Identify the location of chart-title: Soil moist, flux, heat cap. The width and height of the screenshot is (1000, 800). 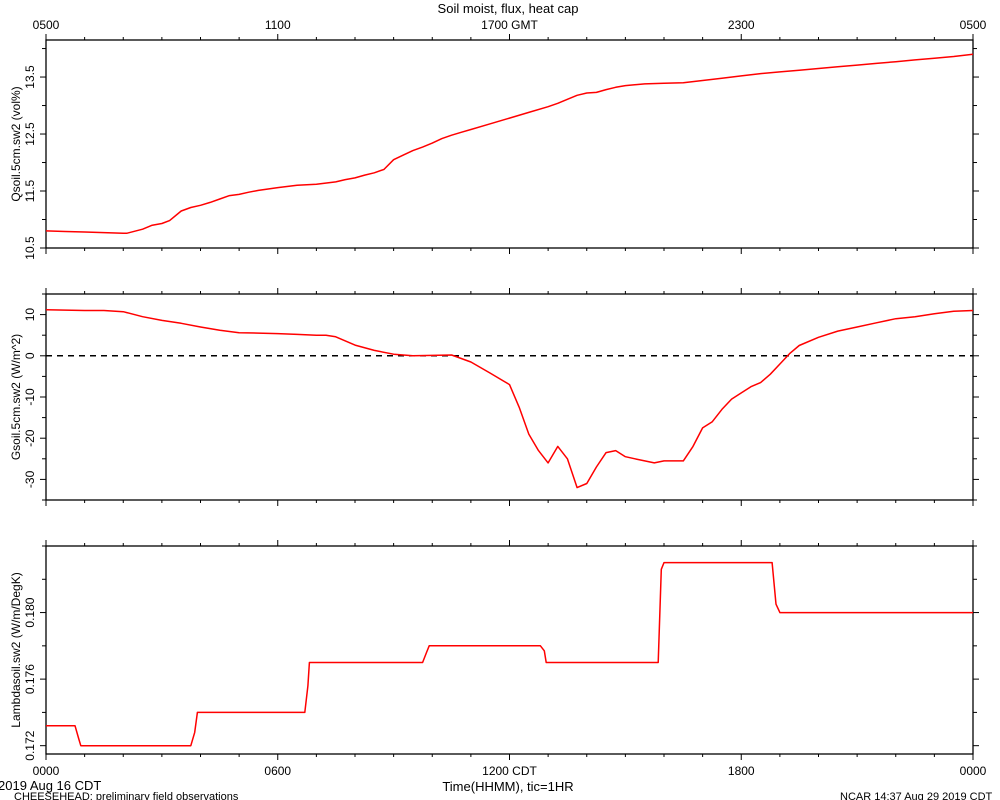
(508, 8).